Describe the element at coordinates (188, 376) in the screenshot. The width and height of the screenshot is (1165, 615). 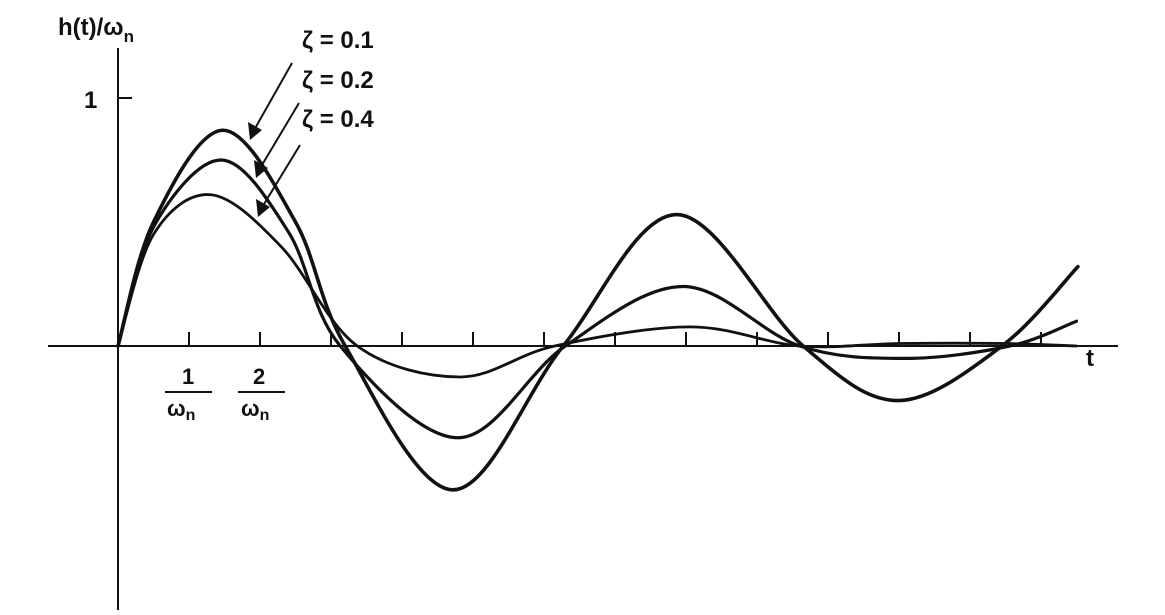
I see `svg-text: 1` at that location.